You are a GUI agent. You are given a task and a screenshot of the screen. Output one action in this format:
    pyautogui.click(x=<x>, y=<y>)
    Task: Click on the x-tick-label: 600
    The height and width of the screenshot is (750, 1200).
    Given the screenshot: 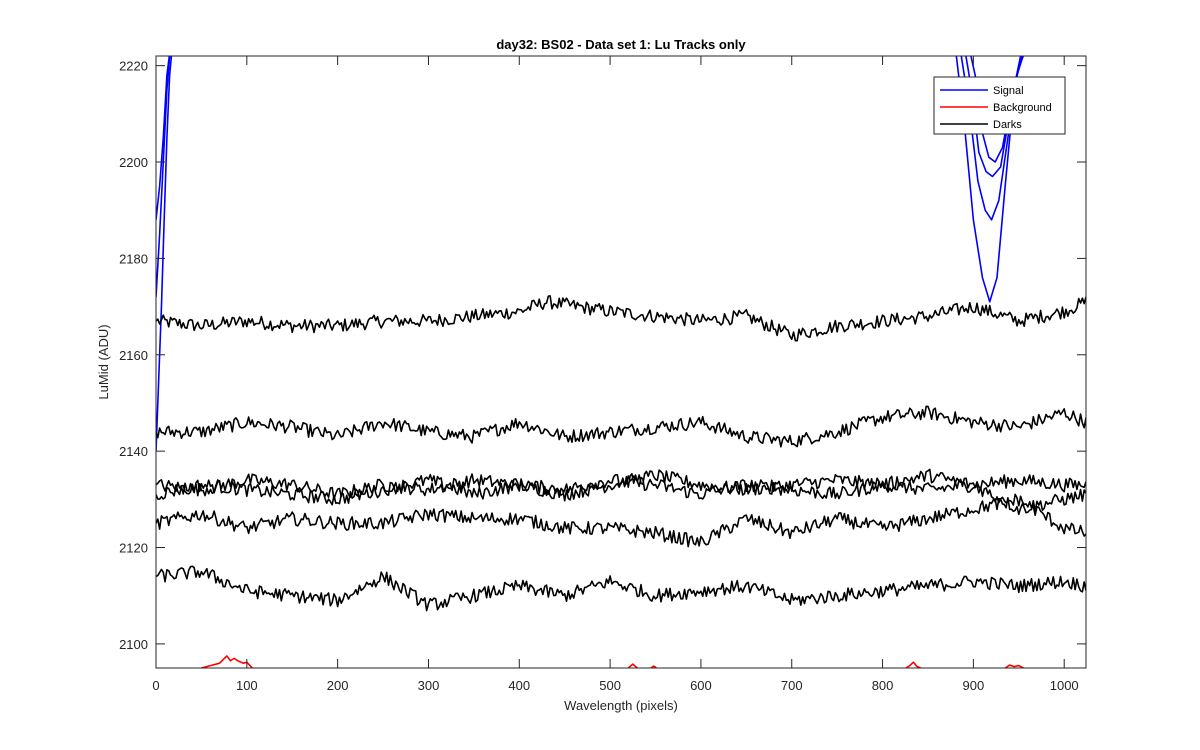 What is the action you would take?
    pyautogui.click(x=701, y=685)
    